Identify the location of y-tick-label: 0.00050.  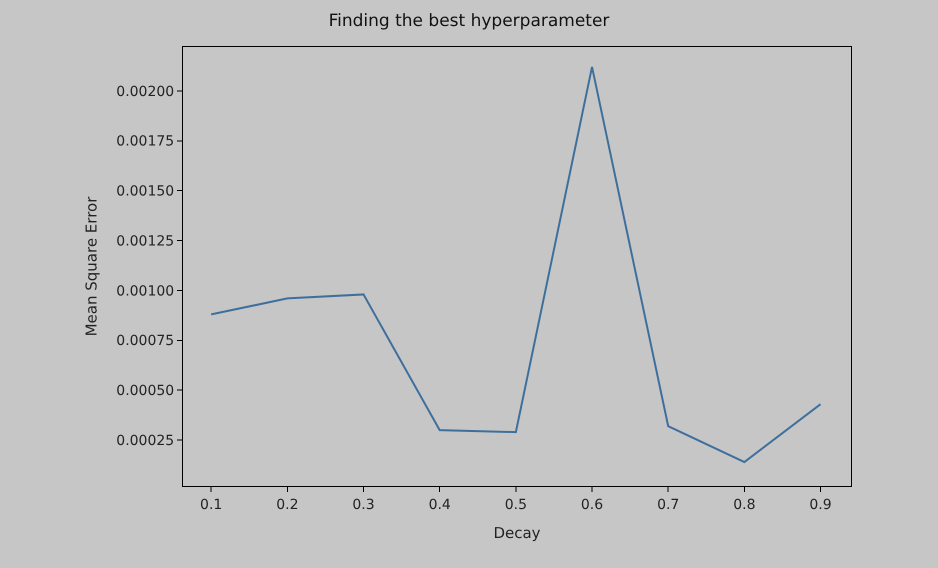
(145, 391).